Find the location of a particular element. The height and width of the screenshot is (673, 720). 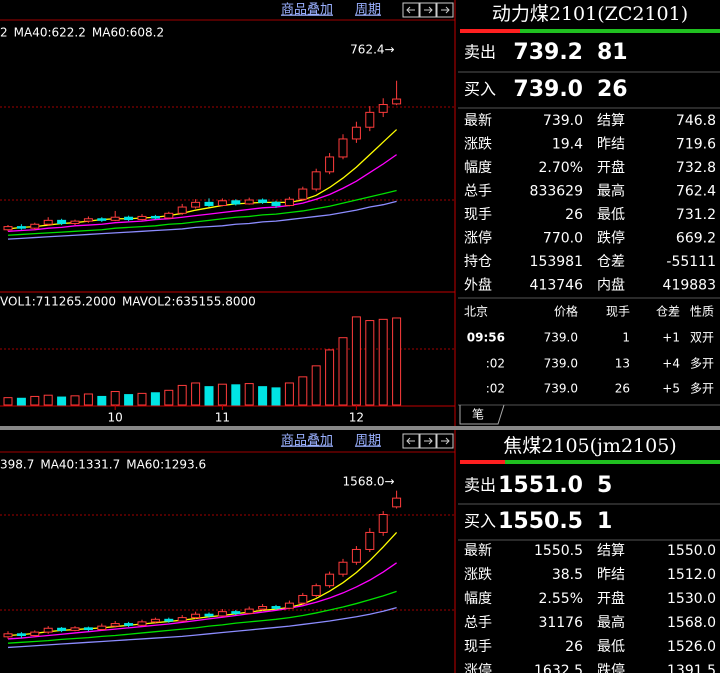

field-value: 31176 is located at coordinates (560, 623).